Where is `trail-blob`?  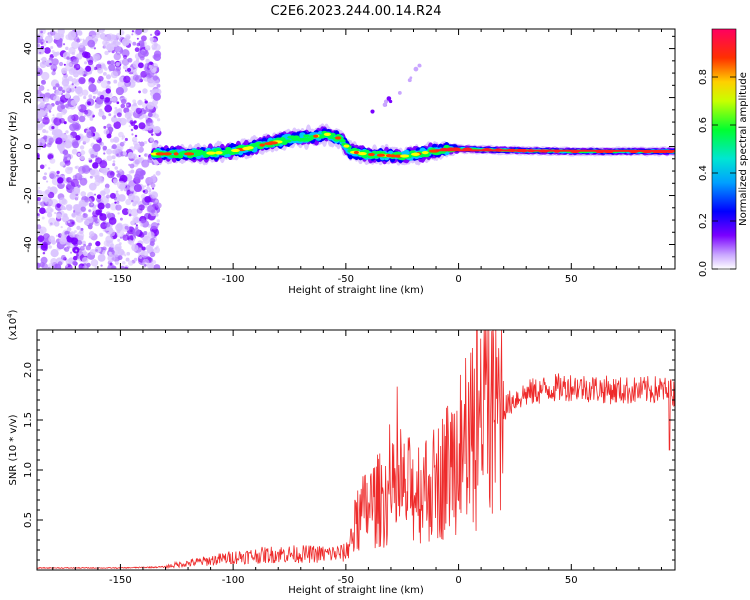
trail-blob is located at coordinates (419, 65).